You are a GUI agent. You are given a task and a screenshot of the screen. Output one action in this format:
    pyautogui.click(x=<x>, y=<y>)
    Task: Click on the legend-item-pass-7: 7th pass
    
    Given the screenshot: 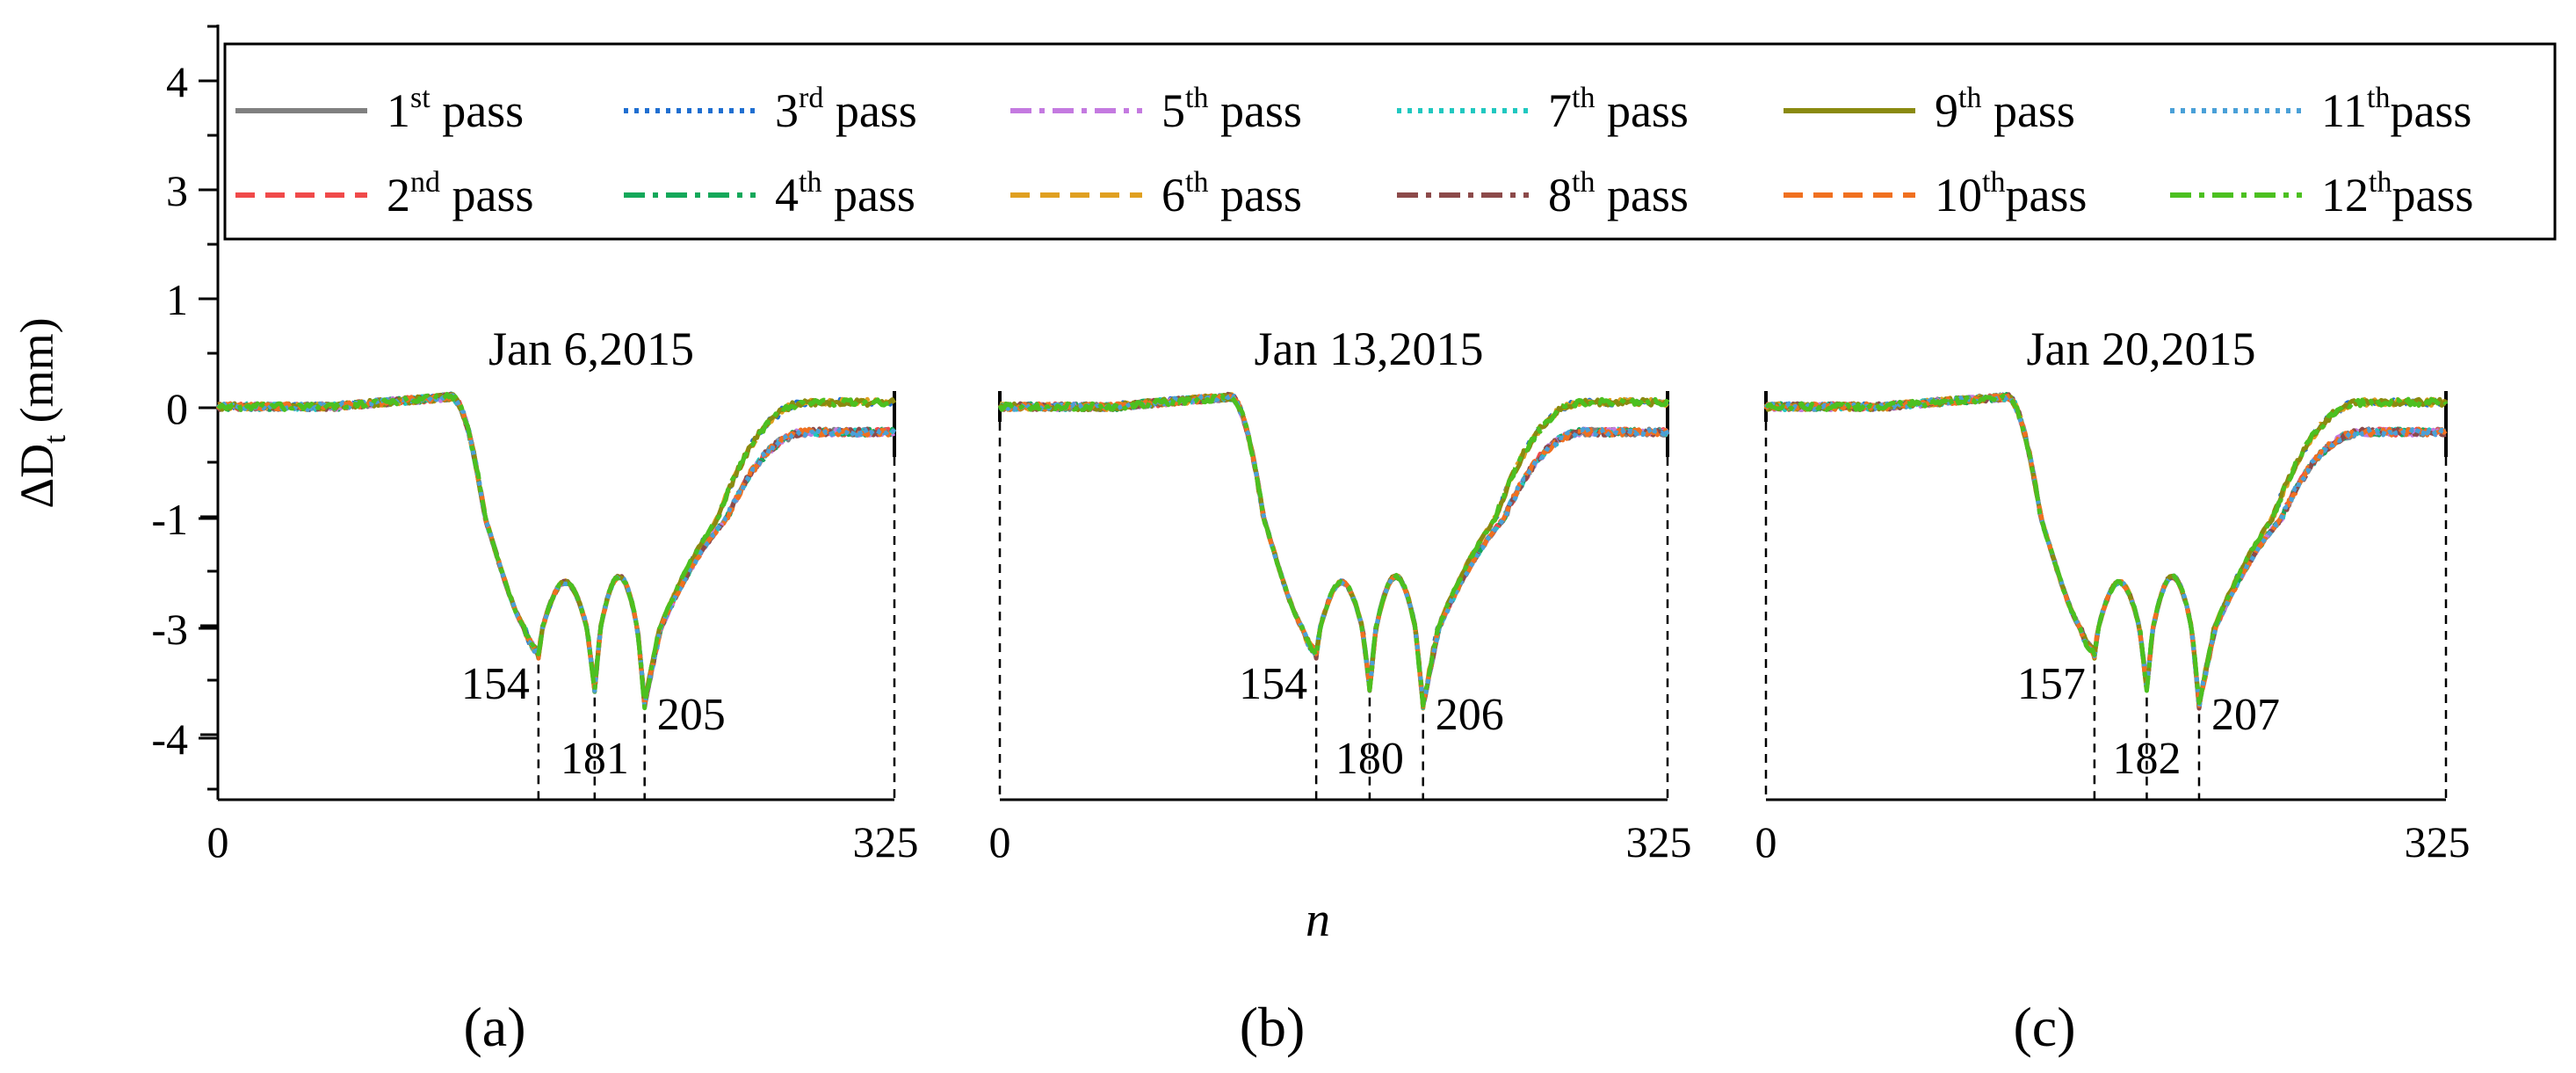 What is the action you would take?
    pyautogui.click(x=1543, y=110)
    